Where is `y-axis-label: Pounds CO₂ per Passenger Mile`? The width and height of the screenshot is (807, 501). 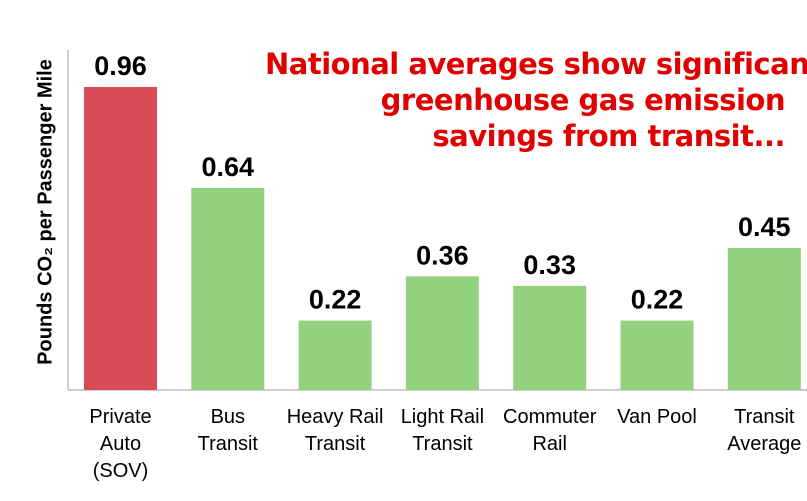 y-axis-label: Pounds CO₂ per Passenger Mile is located at coordinates (45, 212).